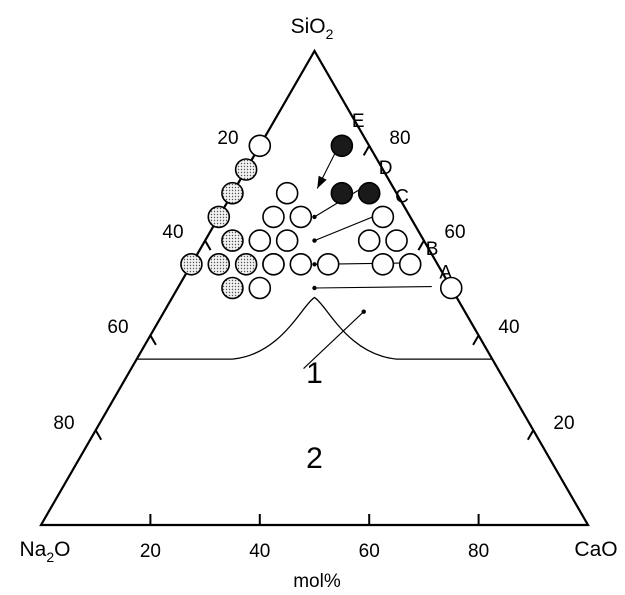 This screenshot has height=595, width=625. Describe the element at coordinates (364, 312) in the screenshot. I see `region-pointer-dot` at that location.